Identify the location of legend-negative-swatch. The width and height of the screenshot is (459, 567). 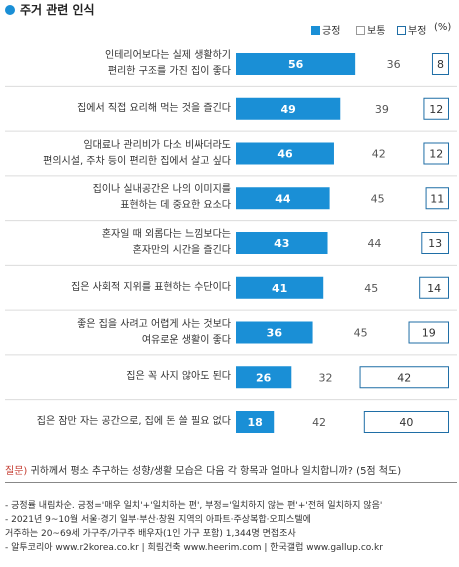
(401, 30).